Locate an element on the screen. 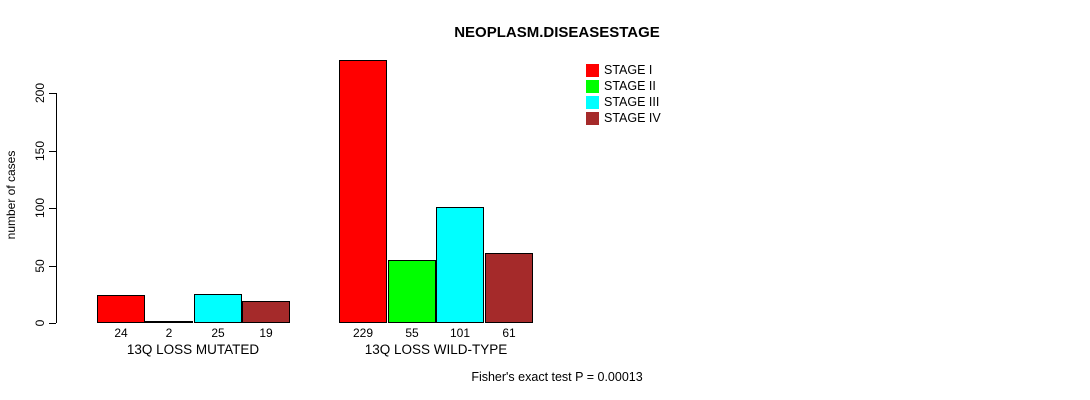  y-tick-label: 150 is located at coordinates (40, 151).